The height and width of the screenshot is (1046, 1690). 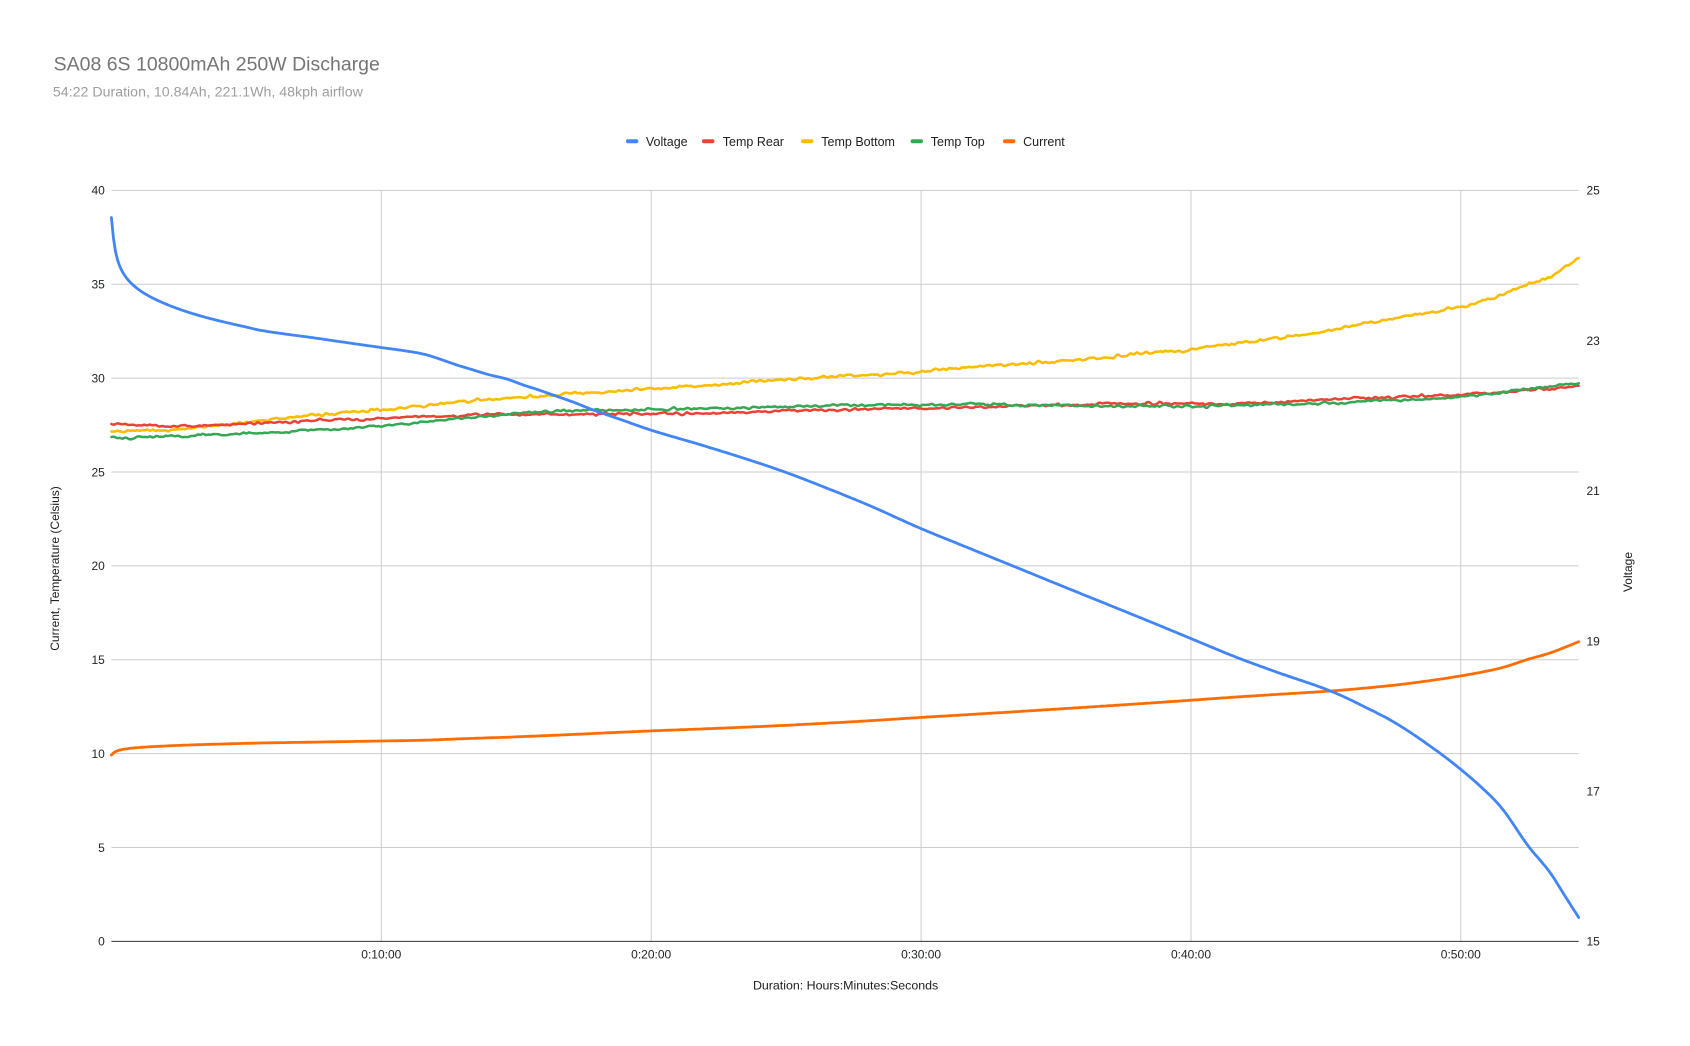 I want to click on svg-text:Duration: Hours:Minutes:Second: Duration: Hours:Minutes:Seconds, so click(x=845, y=986).